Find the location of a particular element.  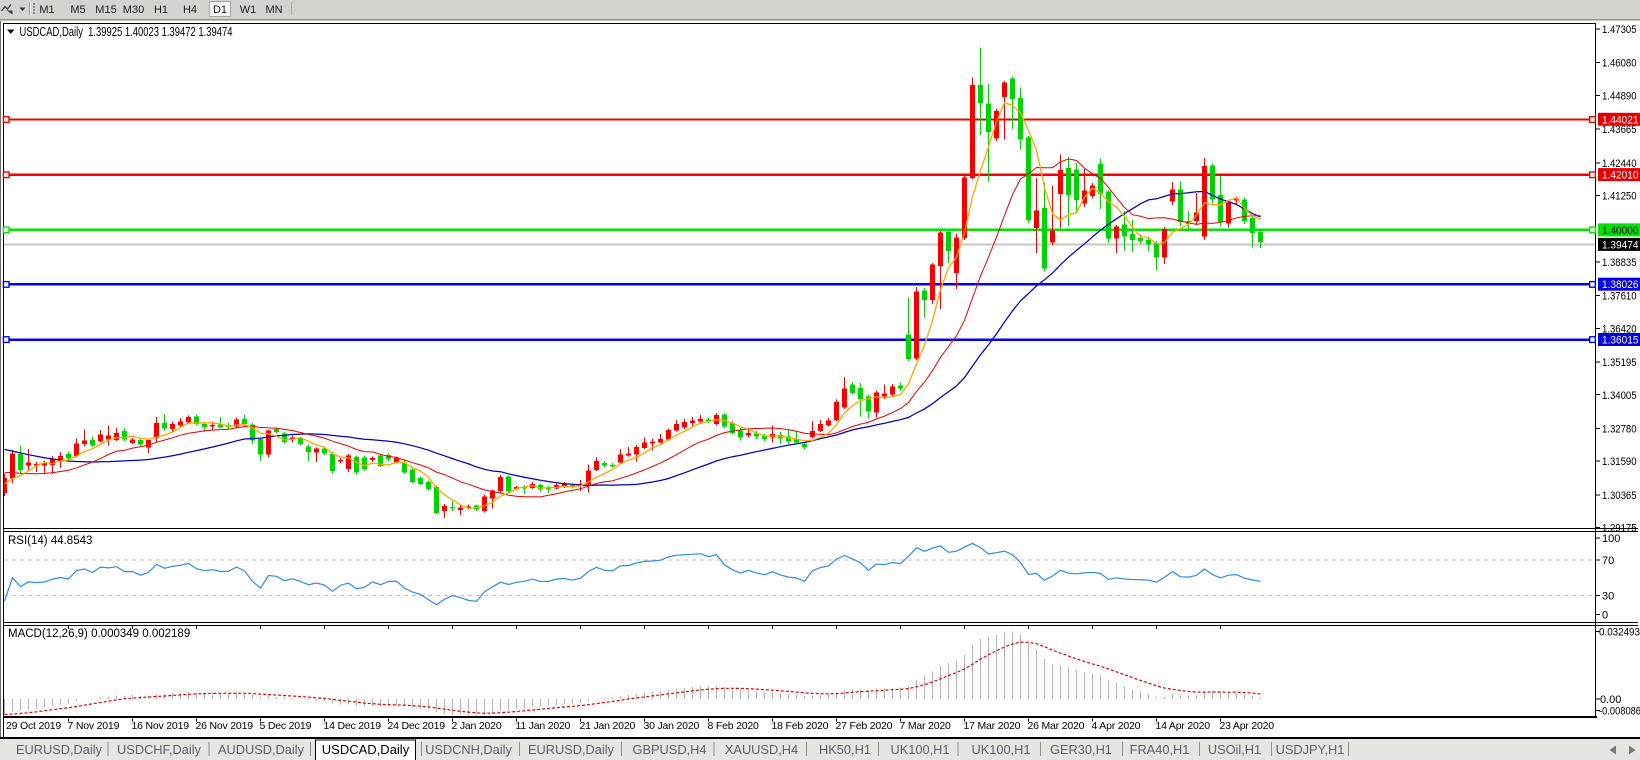

svg-text: 5 Dec 2019 is located at coordinates (286, 726).